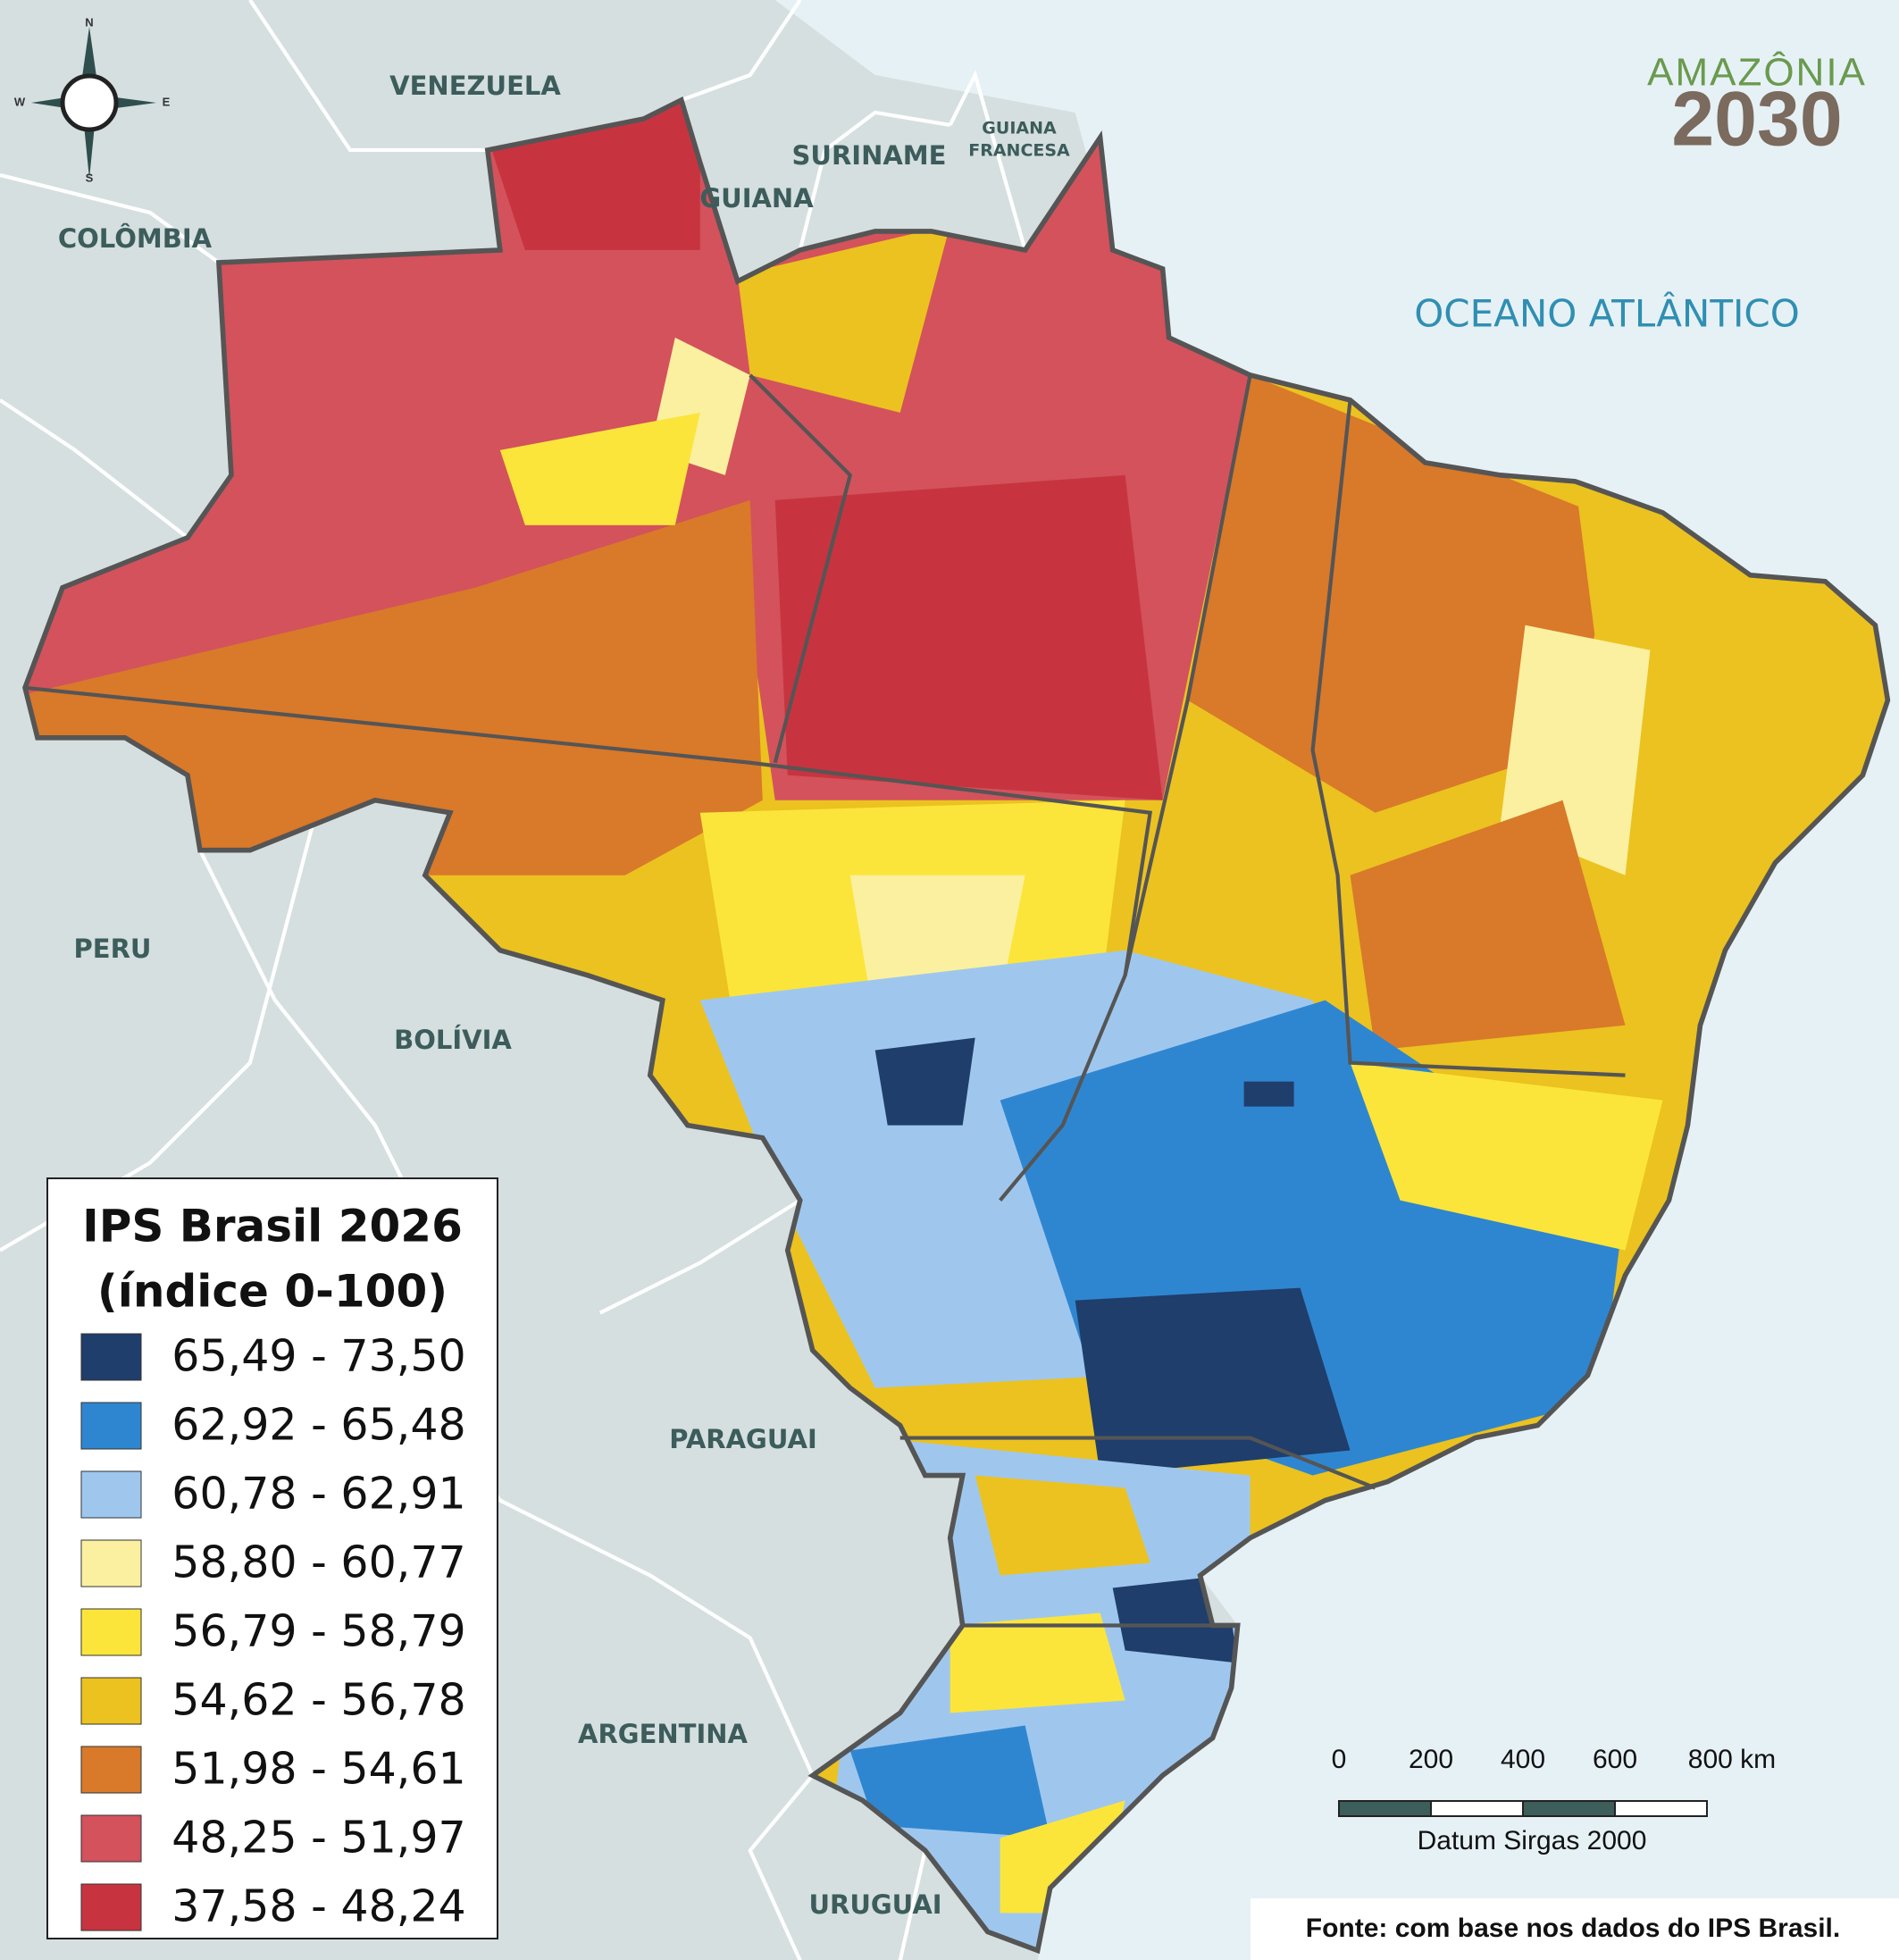 The image size is (1899, 1960). I want to click on compass-s: S, so click(90, 177).